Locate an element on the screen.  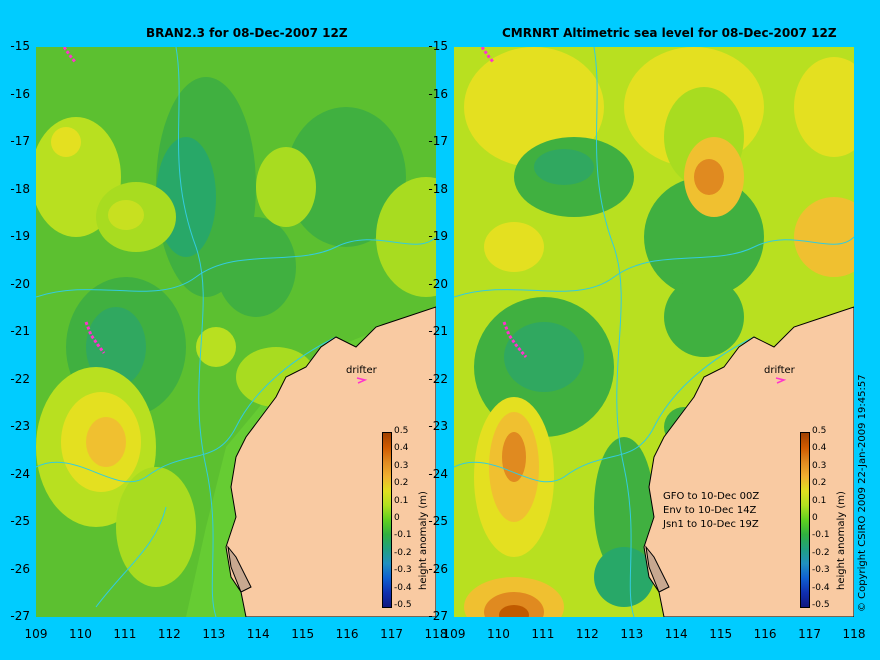
satellite-note-env: Env to 10-Dec 14Z is located at coordinates (710, 510).